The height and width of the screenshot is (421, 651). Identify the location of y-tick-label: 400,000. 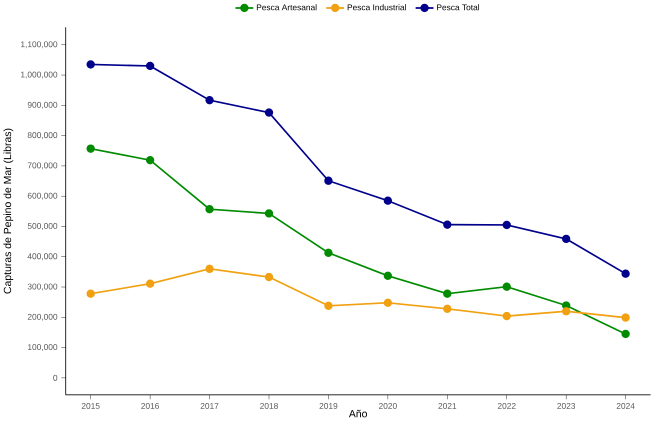
(43, 256).